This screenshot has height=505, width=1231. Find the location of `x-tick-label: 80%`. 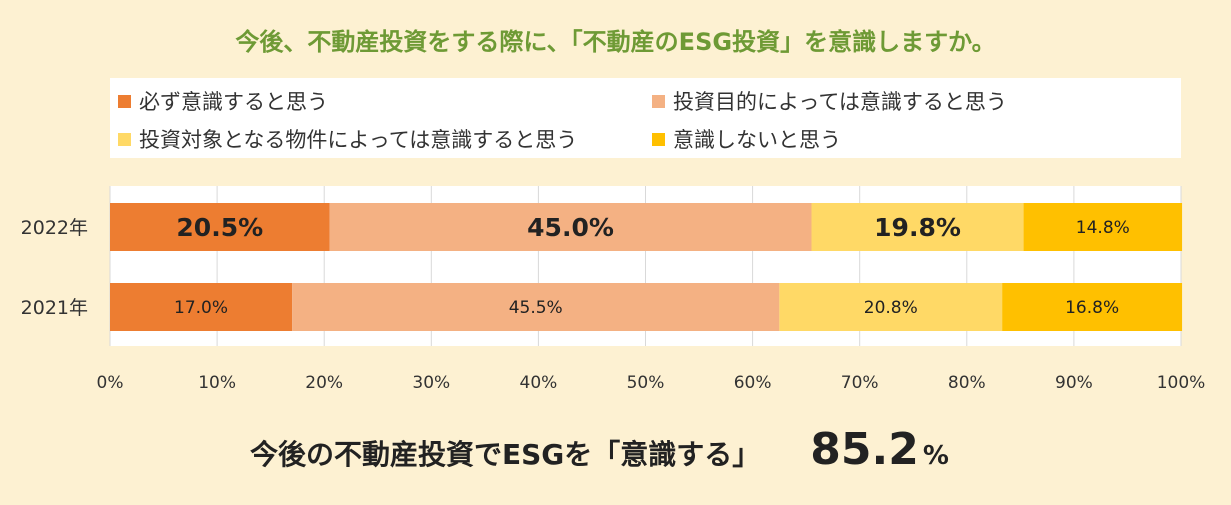

x-tick-label: 80% is located at coordinates (967, 383).